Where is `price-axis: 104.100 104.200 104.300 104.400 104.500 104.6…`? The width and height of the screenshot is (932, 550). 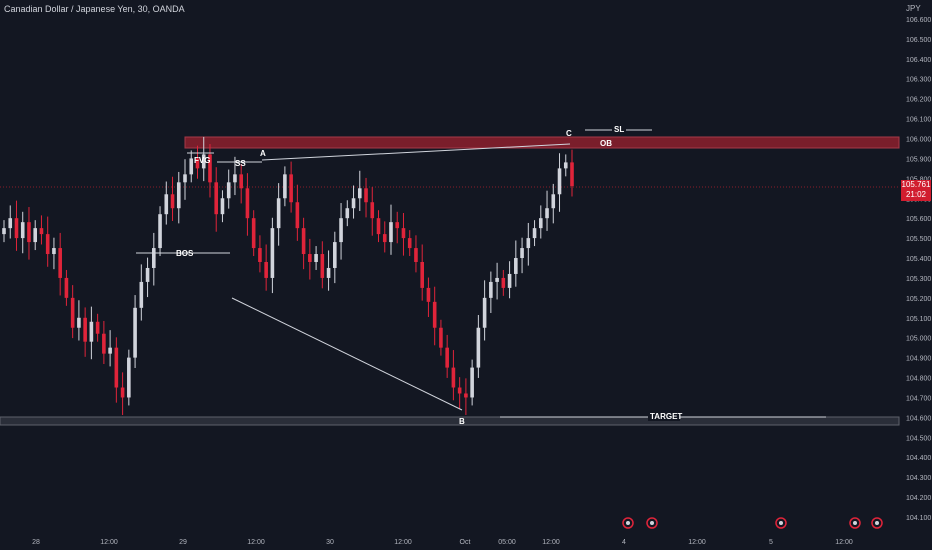 price-axis: 104.100 104.200 104.300 104.400 104.500 104.6… is located at coordinates (918, 269).